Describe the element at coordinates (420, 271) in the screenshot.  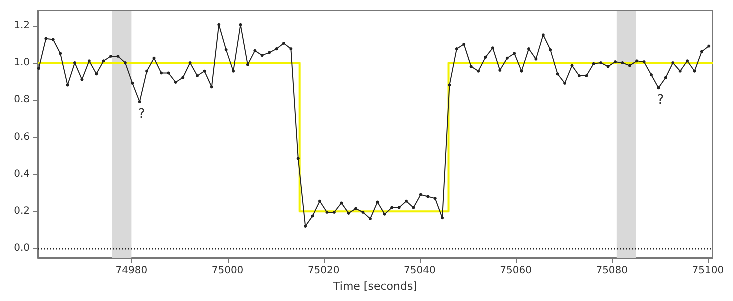
I see `x-tick-label: 75040` at that location.